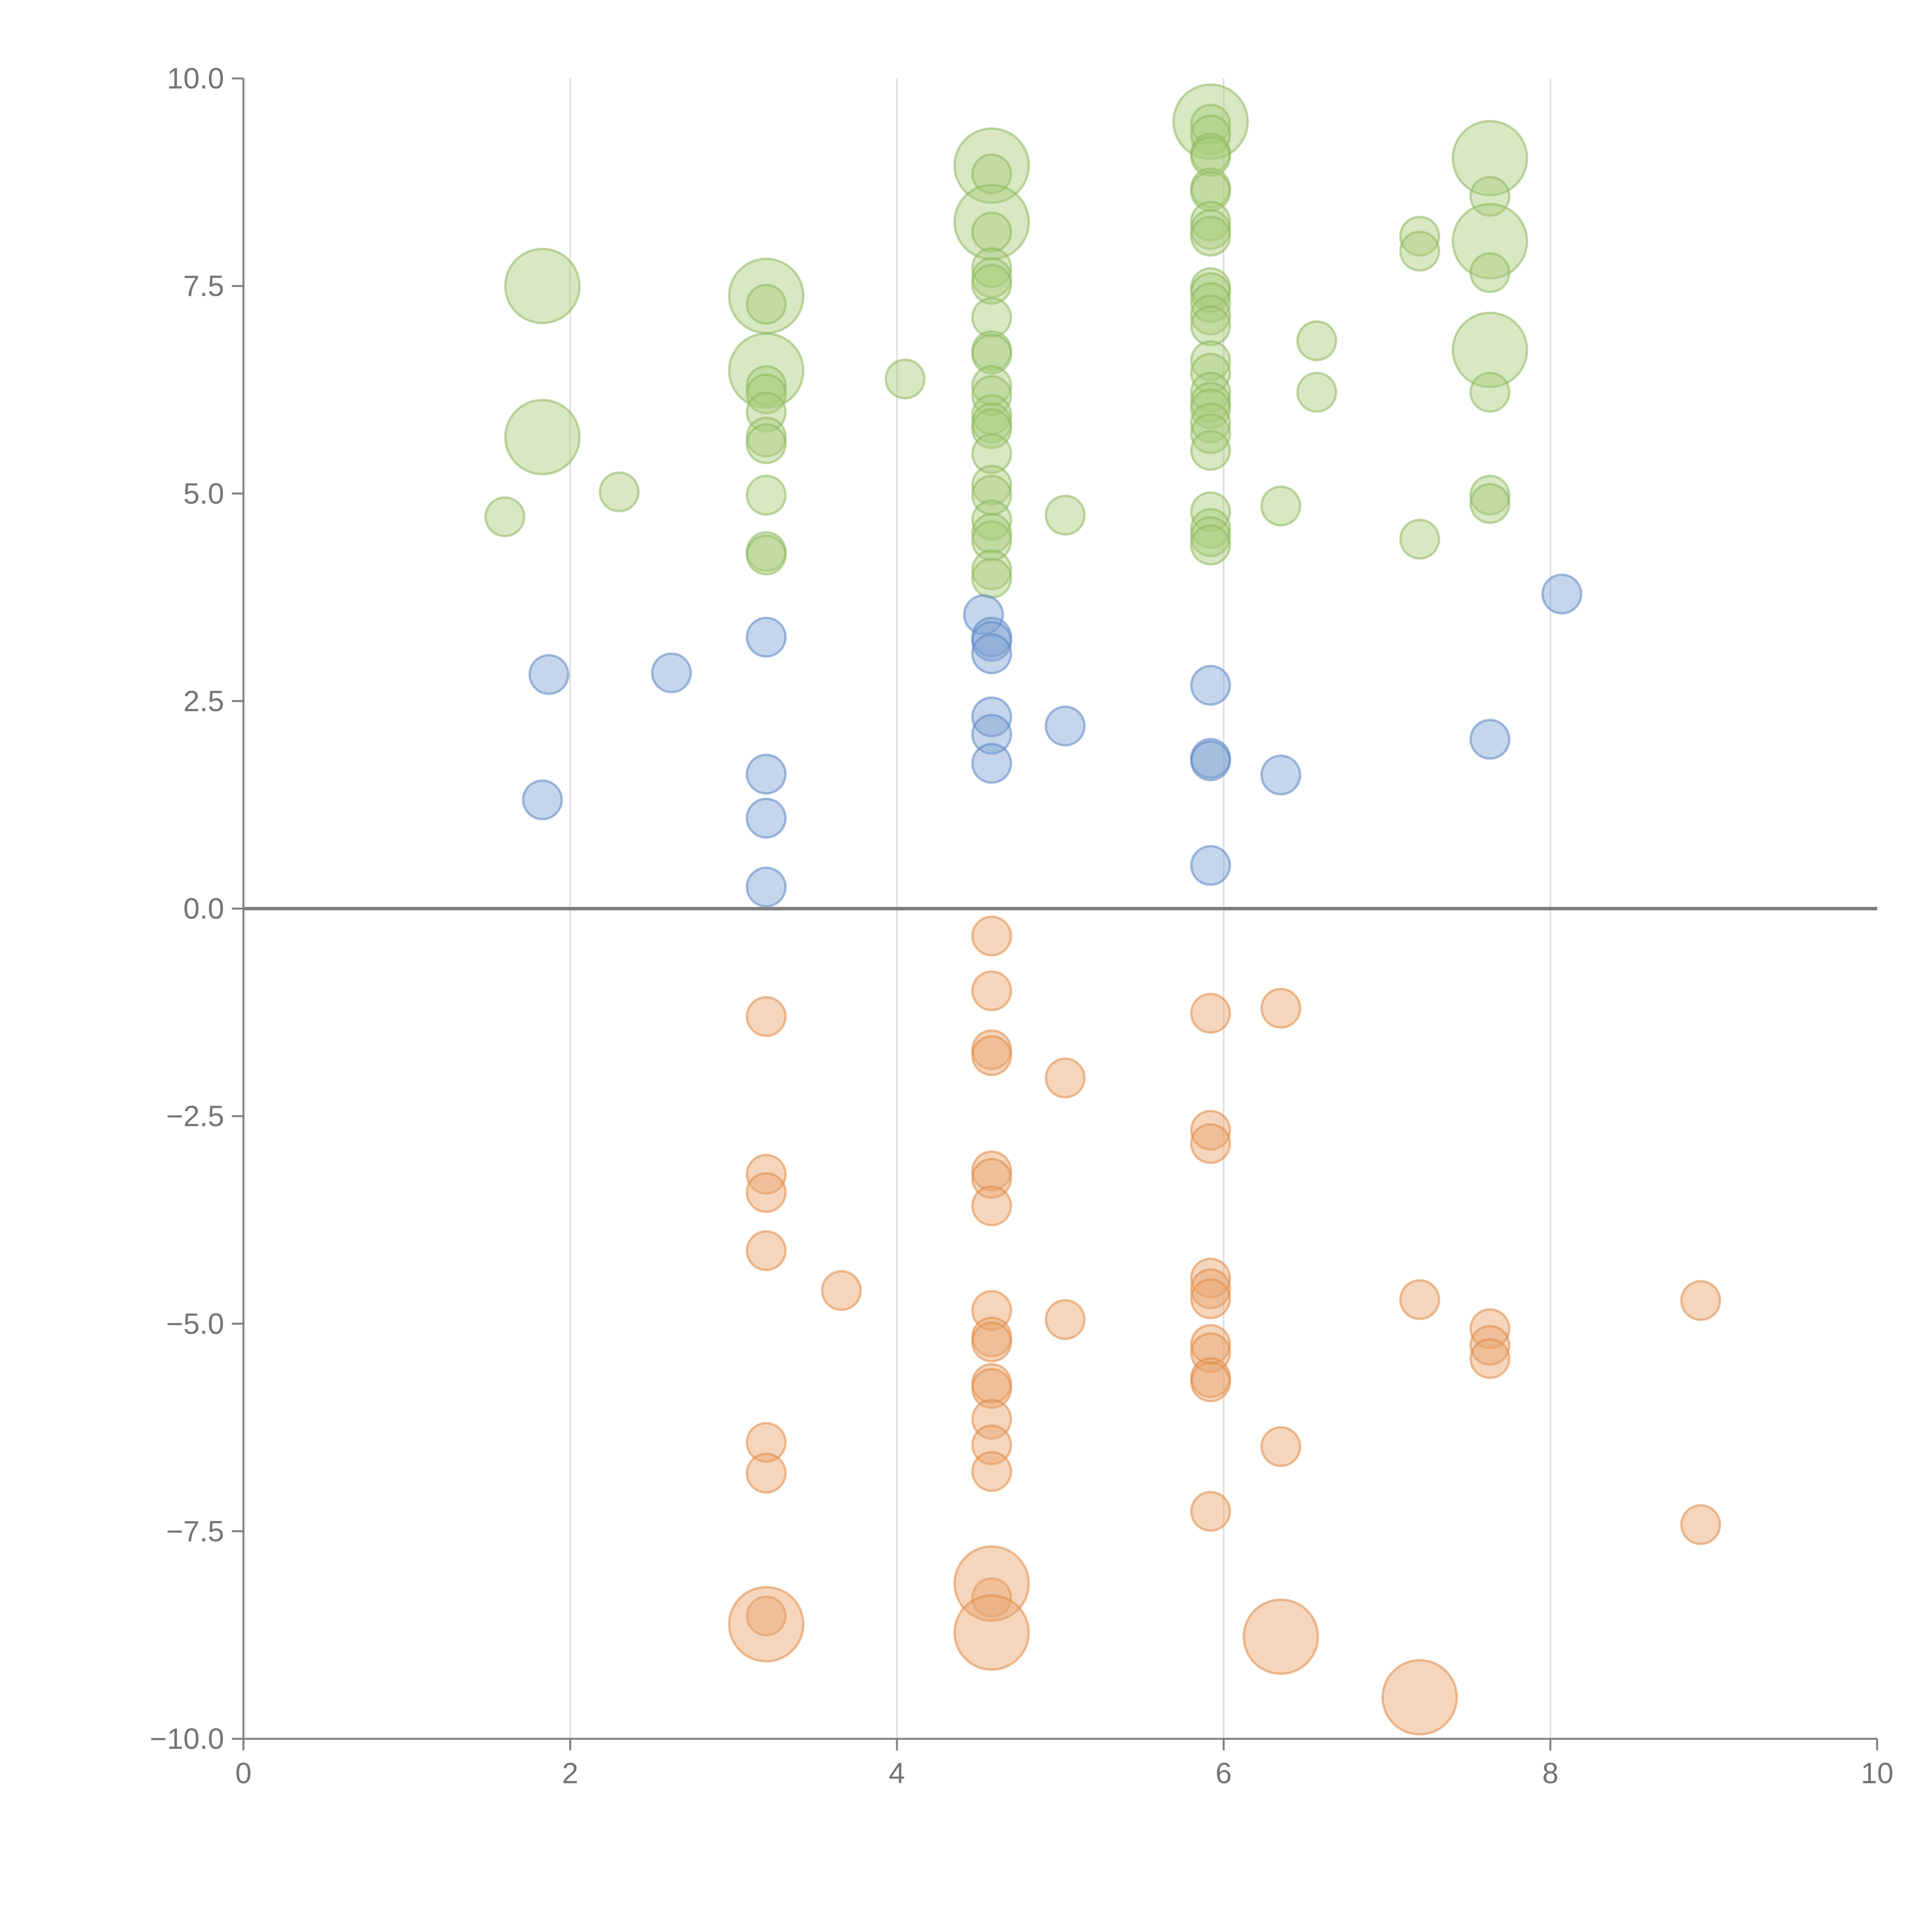 The height and width of the screenshot is (1932, 1932). Describe the element at coordinates (204, 909) in the screenshot. I see `y-tick-label: 0.0` at that location.